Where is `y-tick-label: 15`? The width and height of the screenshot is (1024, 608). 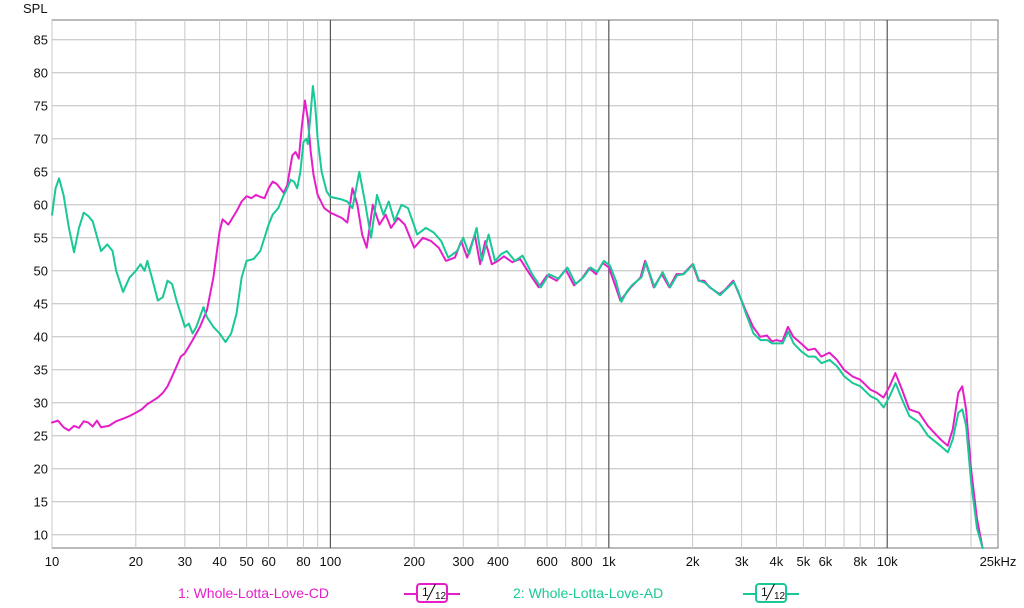
y-tick-label: 15 is located at coordinates (41, 501).